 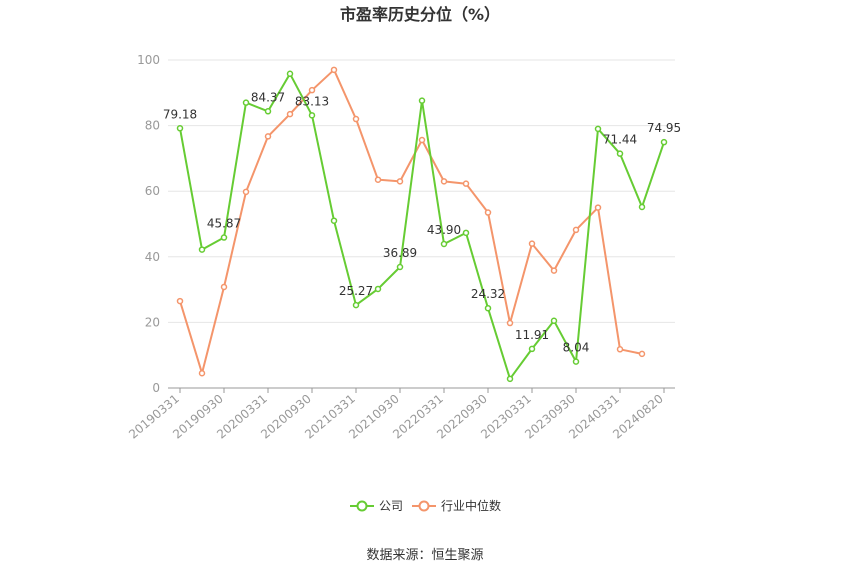 What do you see at coordinates (356, 291) in the screenshot?
I see `data-label: 25.27` at bounding box center [356, 291].